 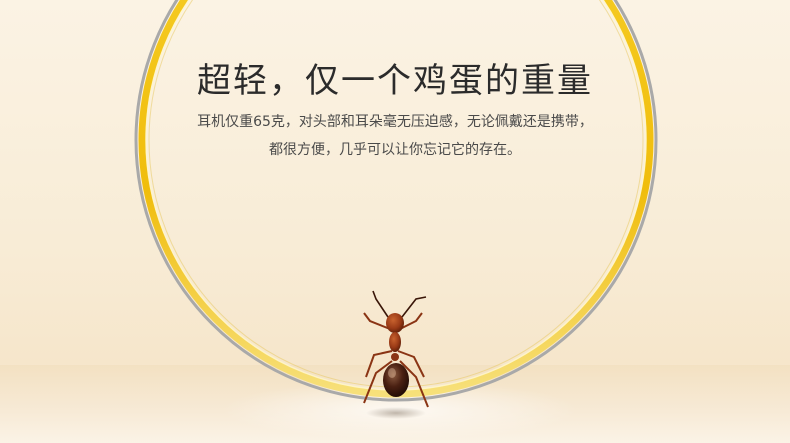 What do you see at coordinates (395, 122) in the screenshot?
I see `description-line-1: 耳机仅重65克，对头部和耳朵毫无压迫感，无论佩戴还是携带，` at bounding box center [395, 122].